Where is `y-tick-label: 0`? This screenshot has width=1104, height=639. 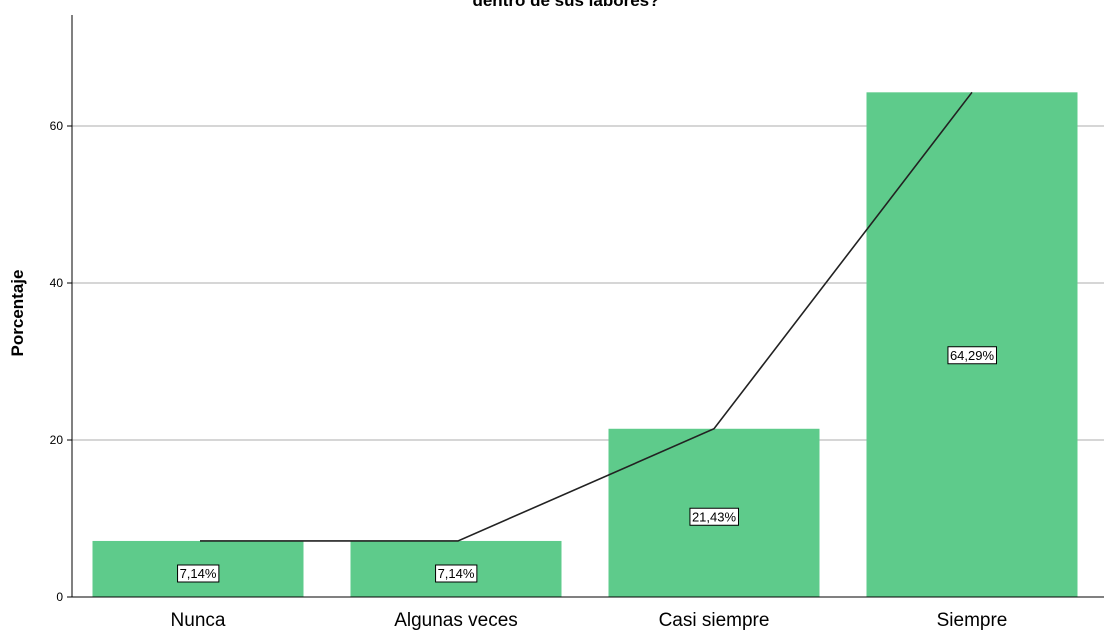
y-tick-label: 0 is located at coordinates (59, 597).